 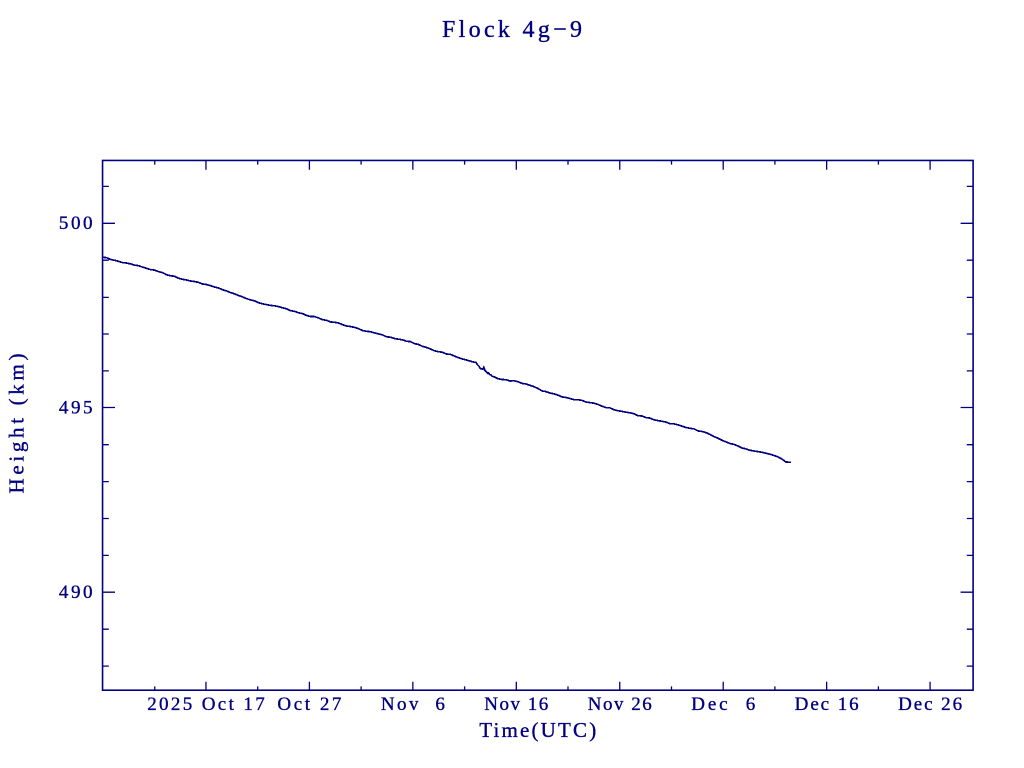 I want to click on svg-text: Height (km), so click(x=17, y=424).